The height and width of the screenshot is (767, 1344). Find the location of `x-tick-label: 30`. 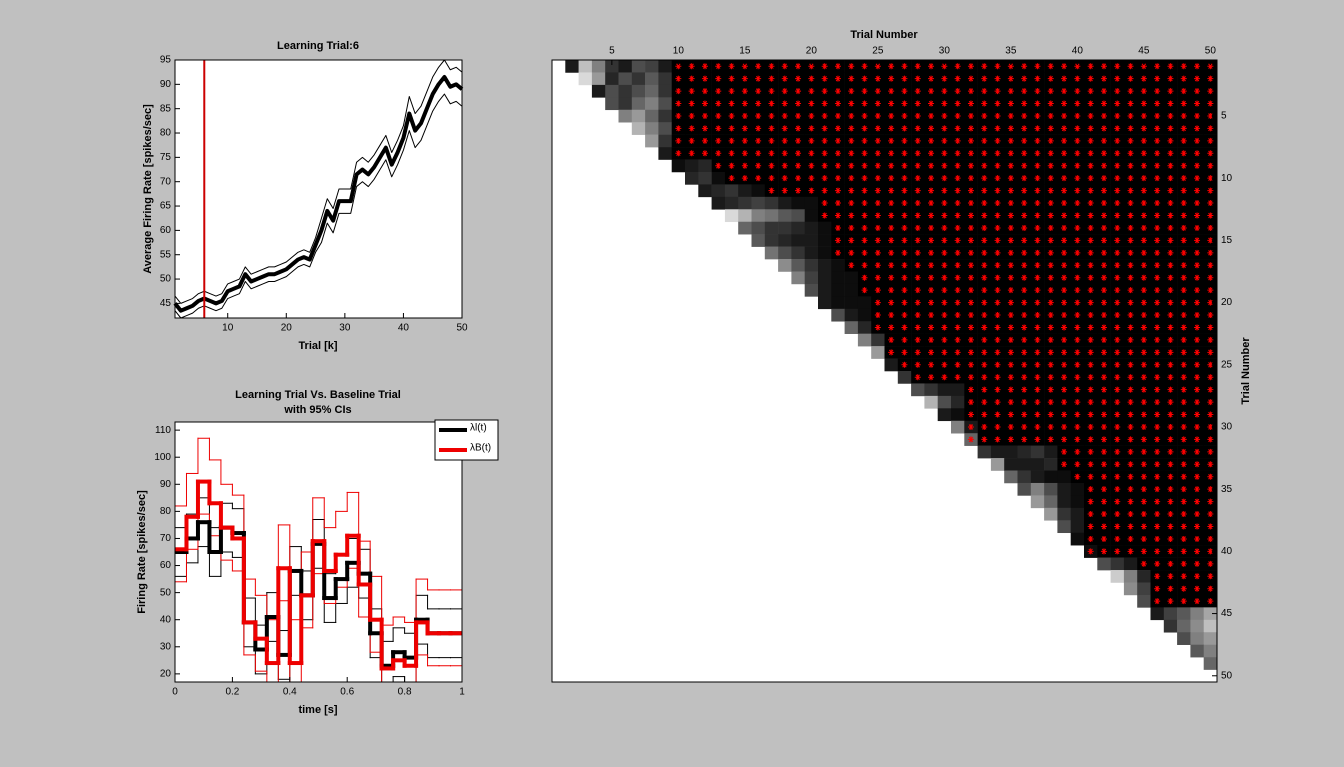

x-tick-label: 30 is located at coordinates (945, 51).